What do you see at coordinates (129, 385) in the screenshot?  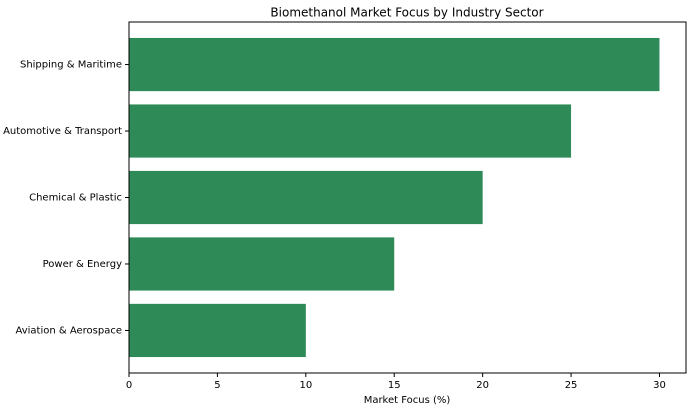 I see `x-tick-label: 0` at bounding box center [129, 385].